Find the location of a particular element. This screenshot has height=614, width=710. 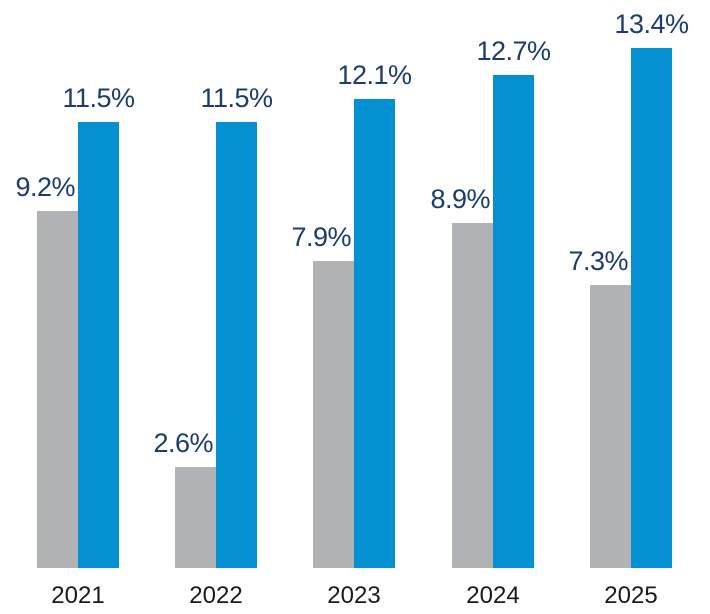

x-axis-label-2022: 2022 is located at coordinates (216, 595).